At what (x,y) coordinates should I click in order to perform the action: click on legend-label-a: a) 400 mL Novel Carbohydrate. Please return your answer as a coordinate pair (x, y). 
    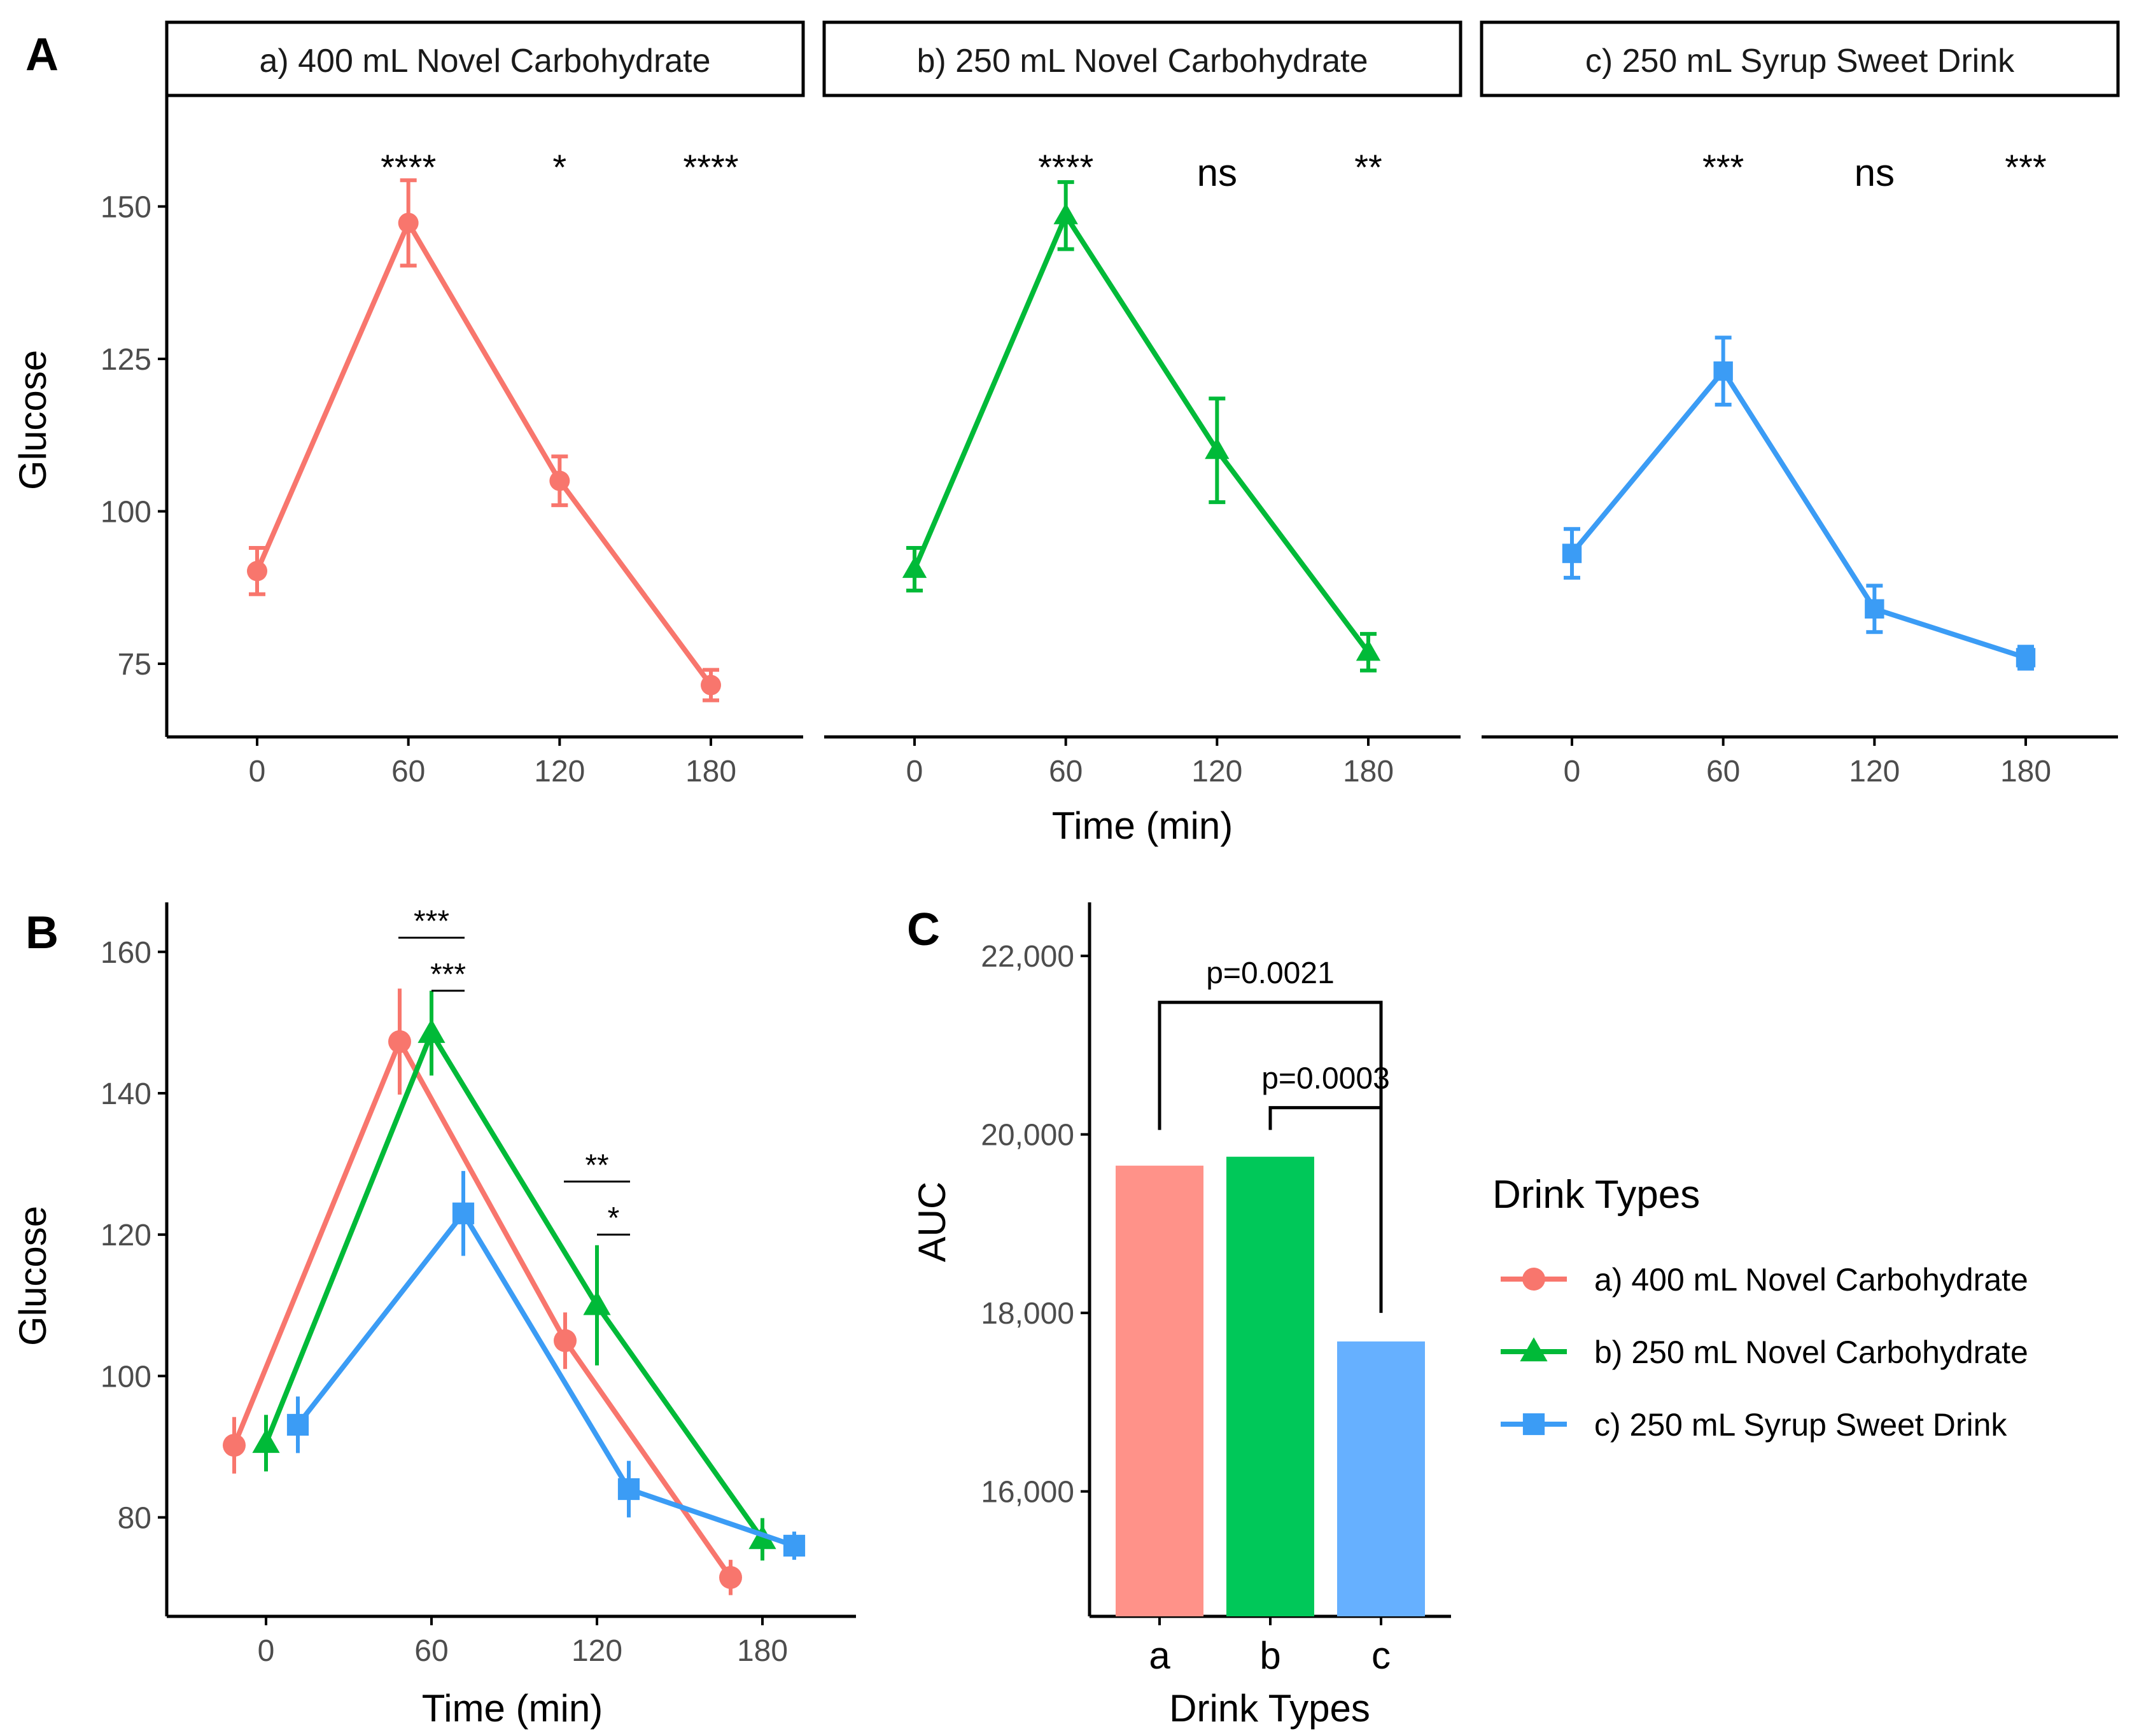
    Looking at the image, I should click on (1811, 1280).